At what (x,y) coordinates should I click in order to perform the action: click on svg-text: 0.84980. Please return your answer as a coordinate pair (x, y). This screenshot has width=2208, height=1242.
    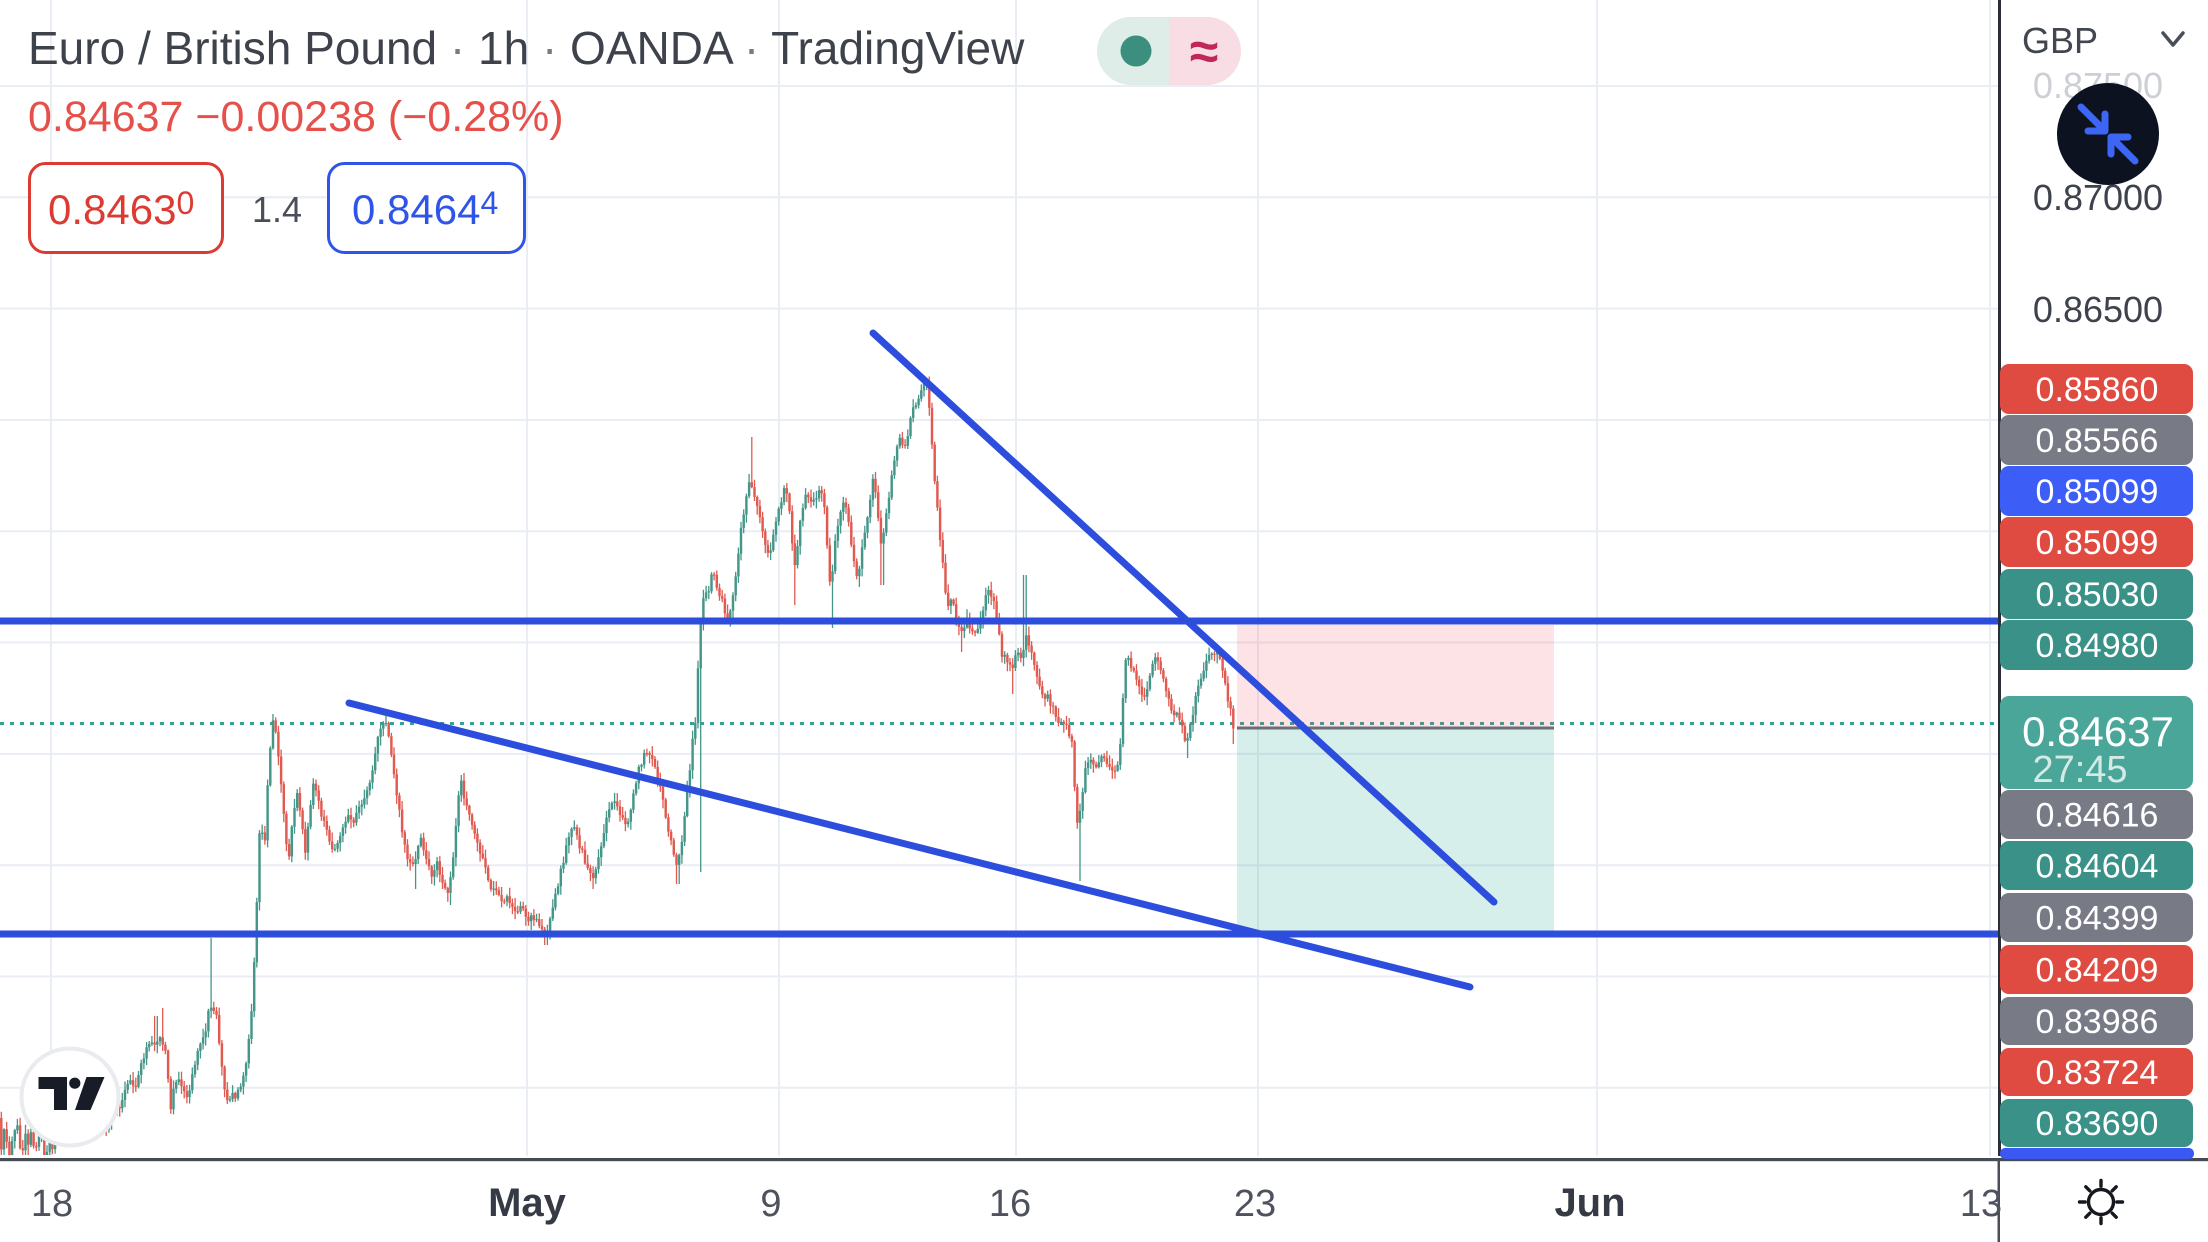
    Looking at the image, I should click on (2097, 646).